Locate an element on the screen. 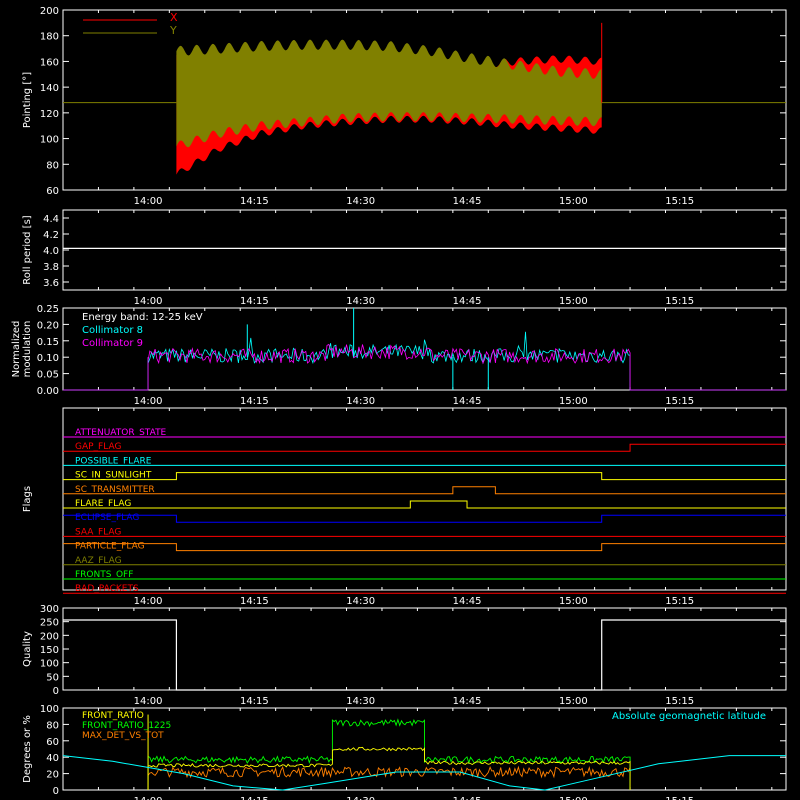  pointing-ylabel: Pointing [°] is located at coordinates (27, 100).